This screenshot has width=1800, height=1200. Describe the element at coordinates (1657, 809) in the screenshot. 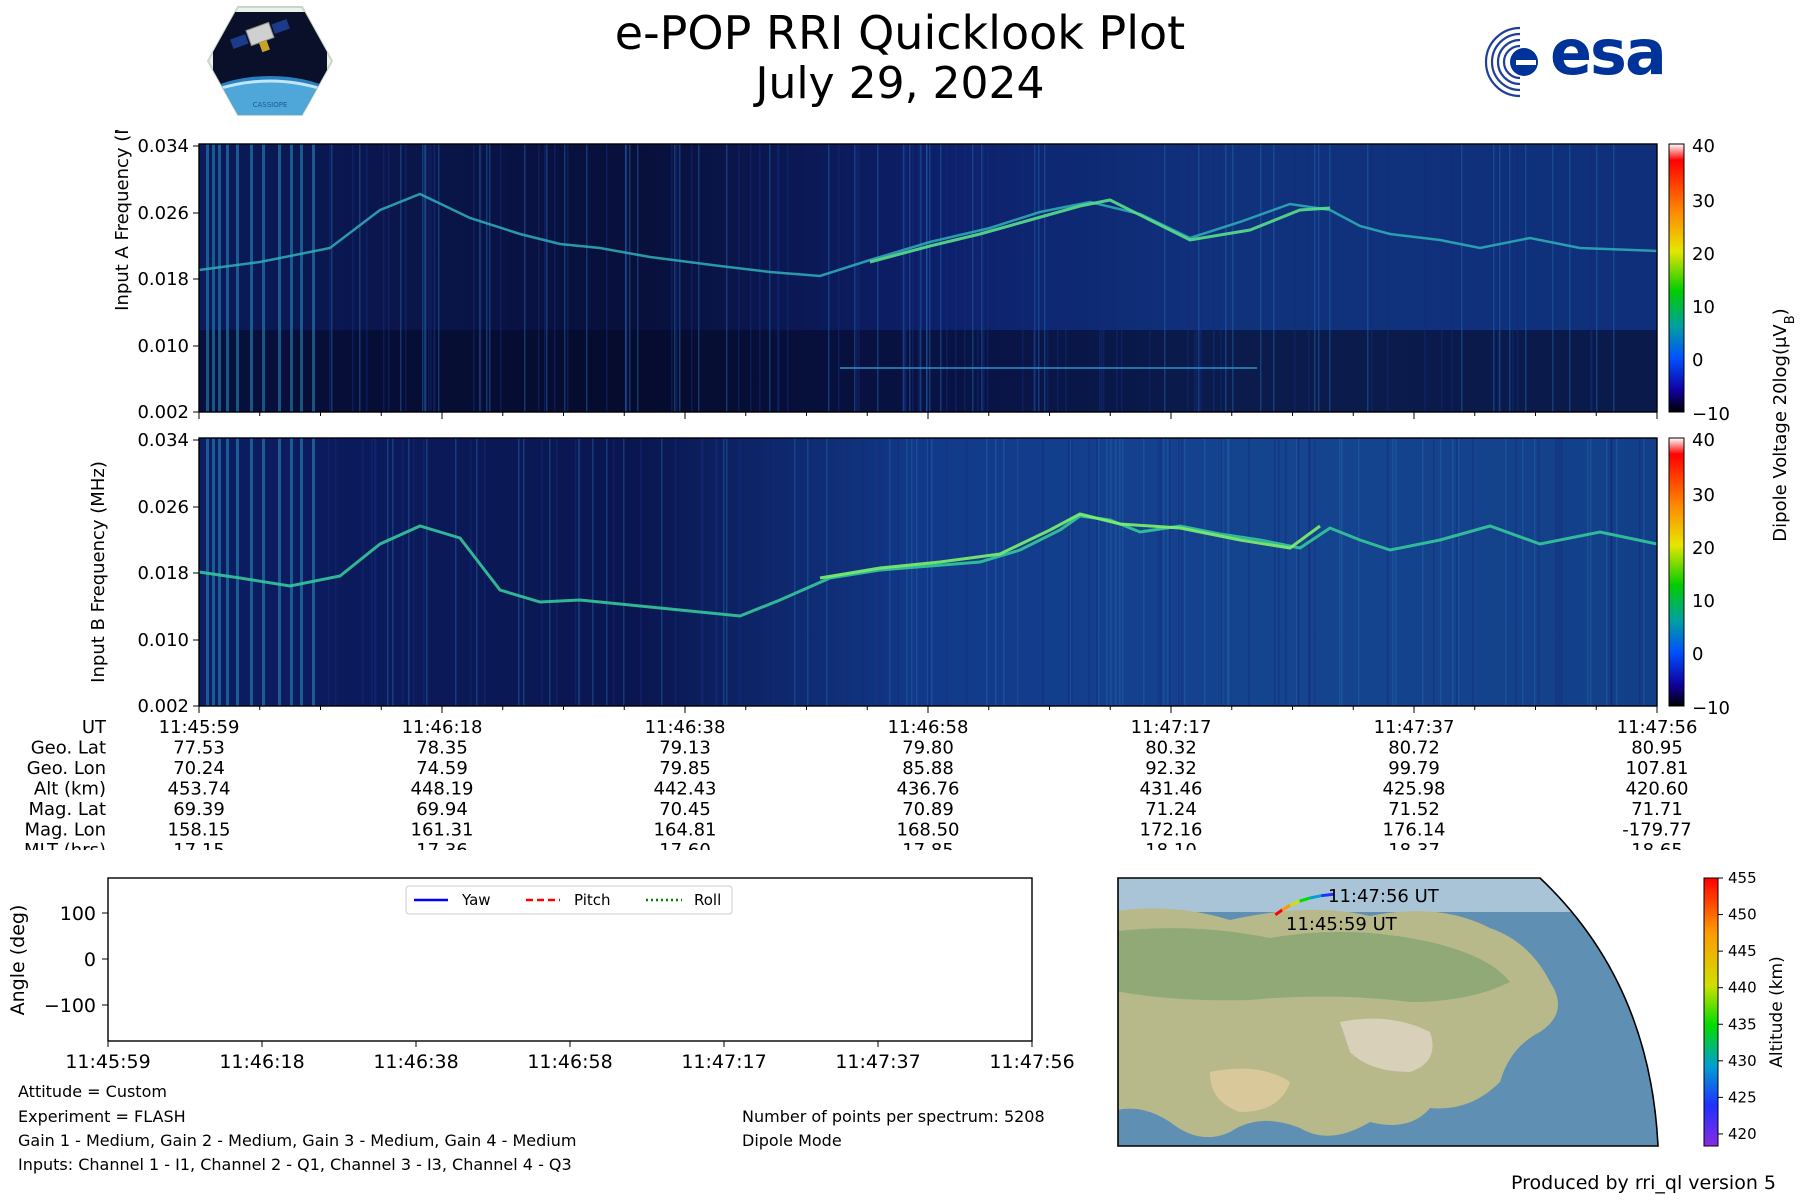

I see `ephemeris-cell: 71.71` at that location.